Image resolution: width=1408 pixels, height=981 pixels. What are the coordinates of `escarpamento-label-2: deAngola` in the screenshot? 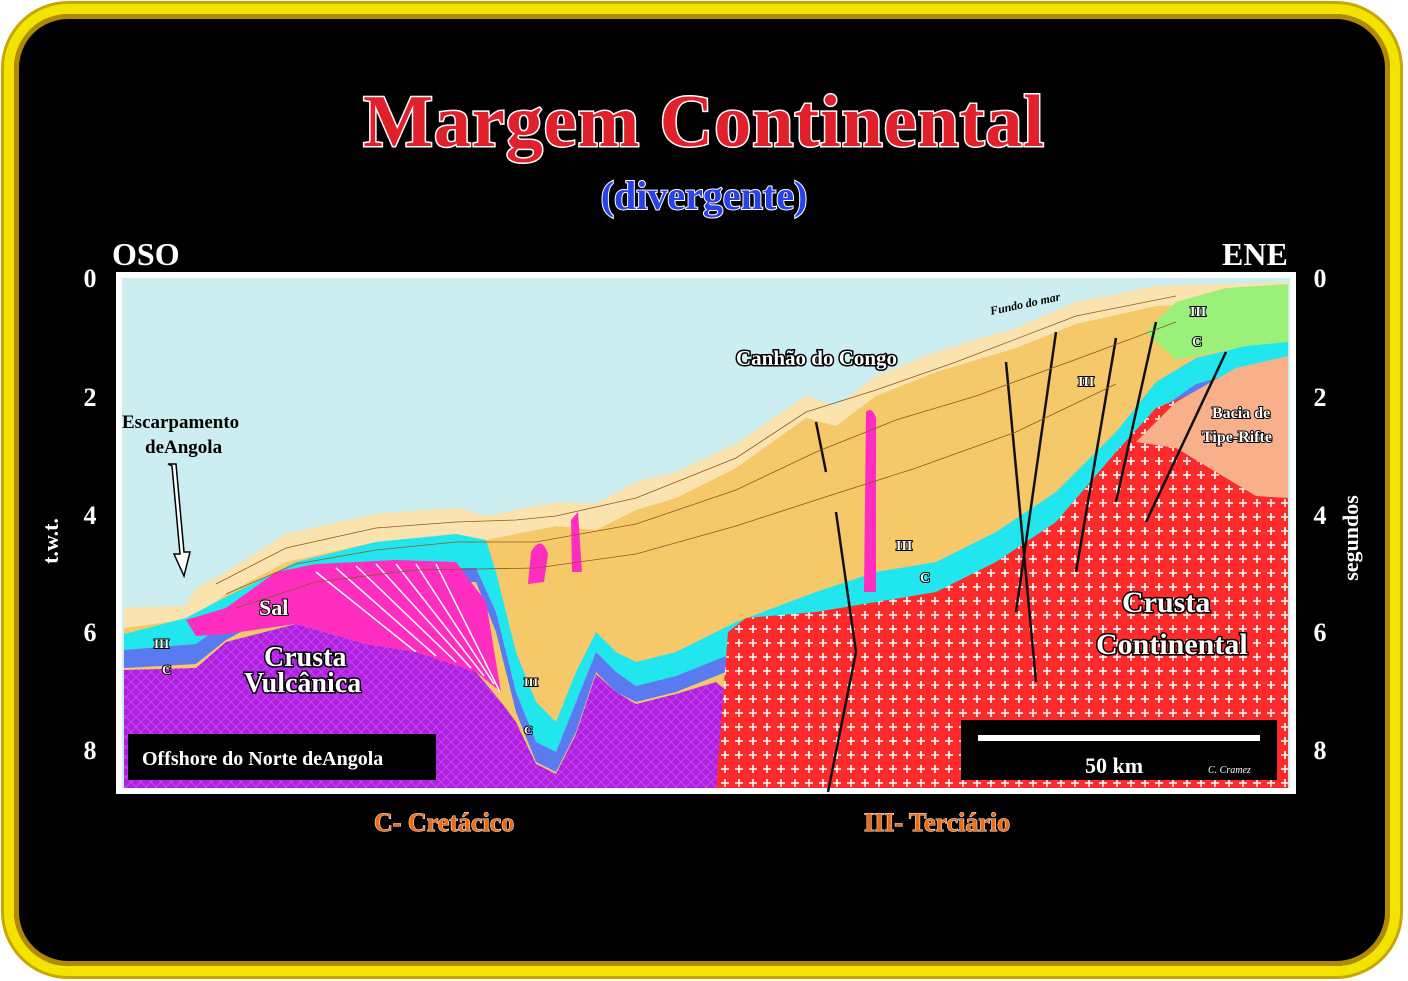 It's located at (184, 447).